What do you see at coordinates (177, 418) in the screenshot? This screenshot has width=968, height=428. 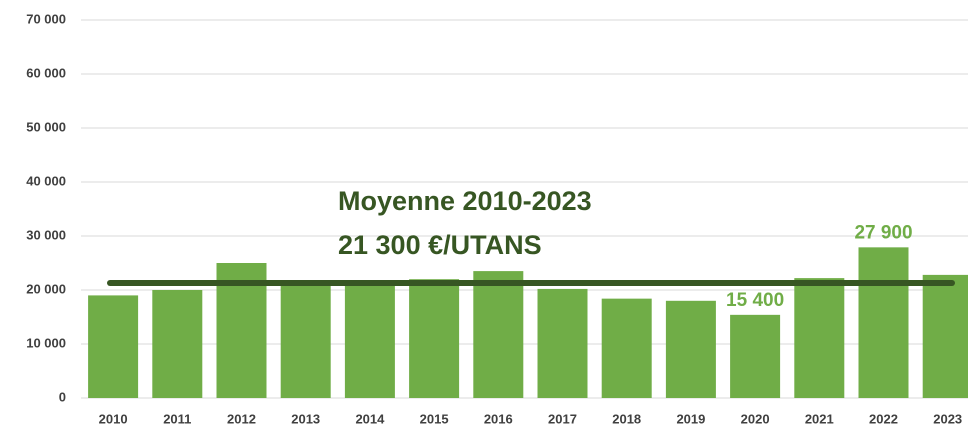 I see `x-tick-label: 2011` at bounding box center [177, 418].